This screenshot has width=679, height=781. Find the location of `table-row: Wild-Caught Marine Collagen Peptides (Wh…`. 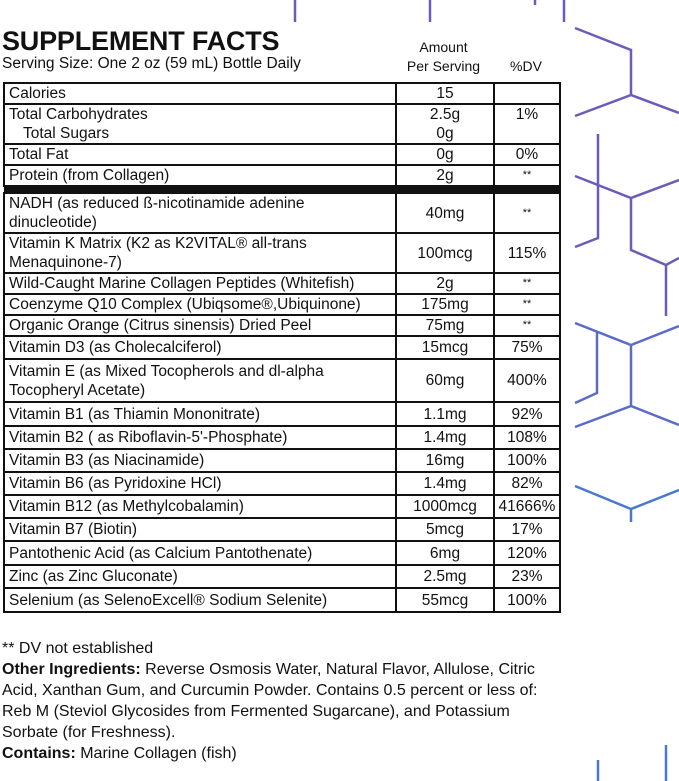

table-row: Wild-Caught Marine Collagen Peptides (Wh… is located at coordinates (282, 283).